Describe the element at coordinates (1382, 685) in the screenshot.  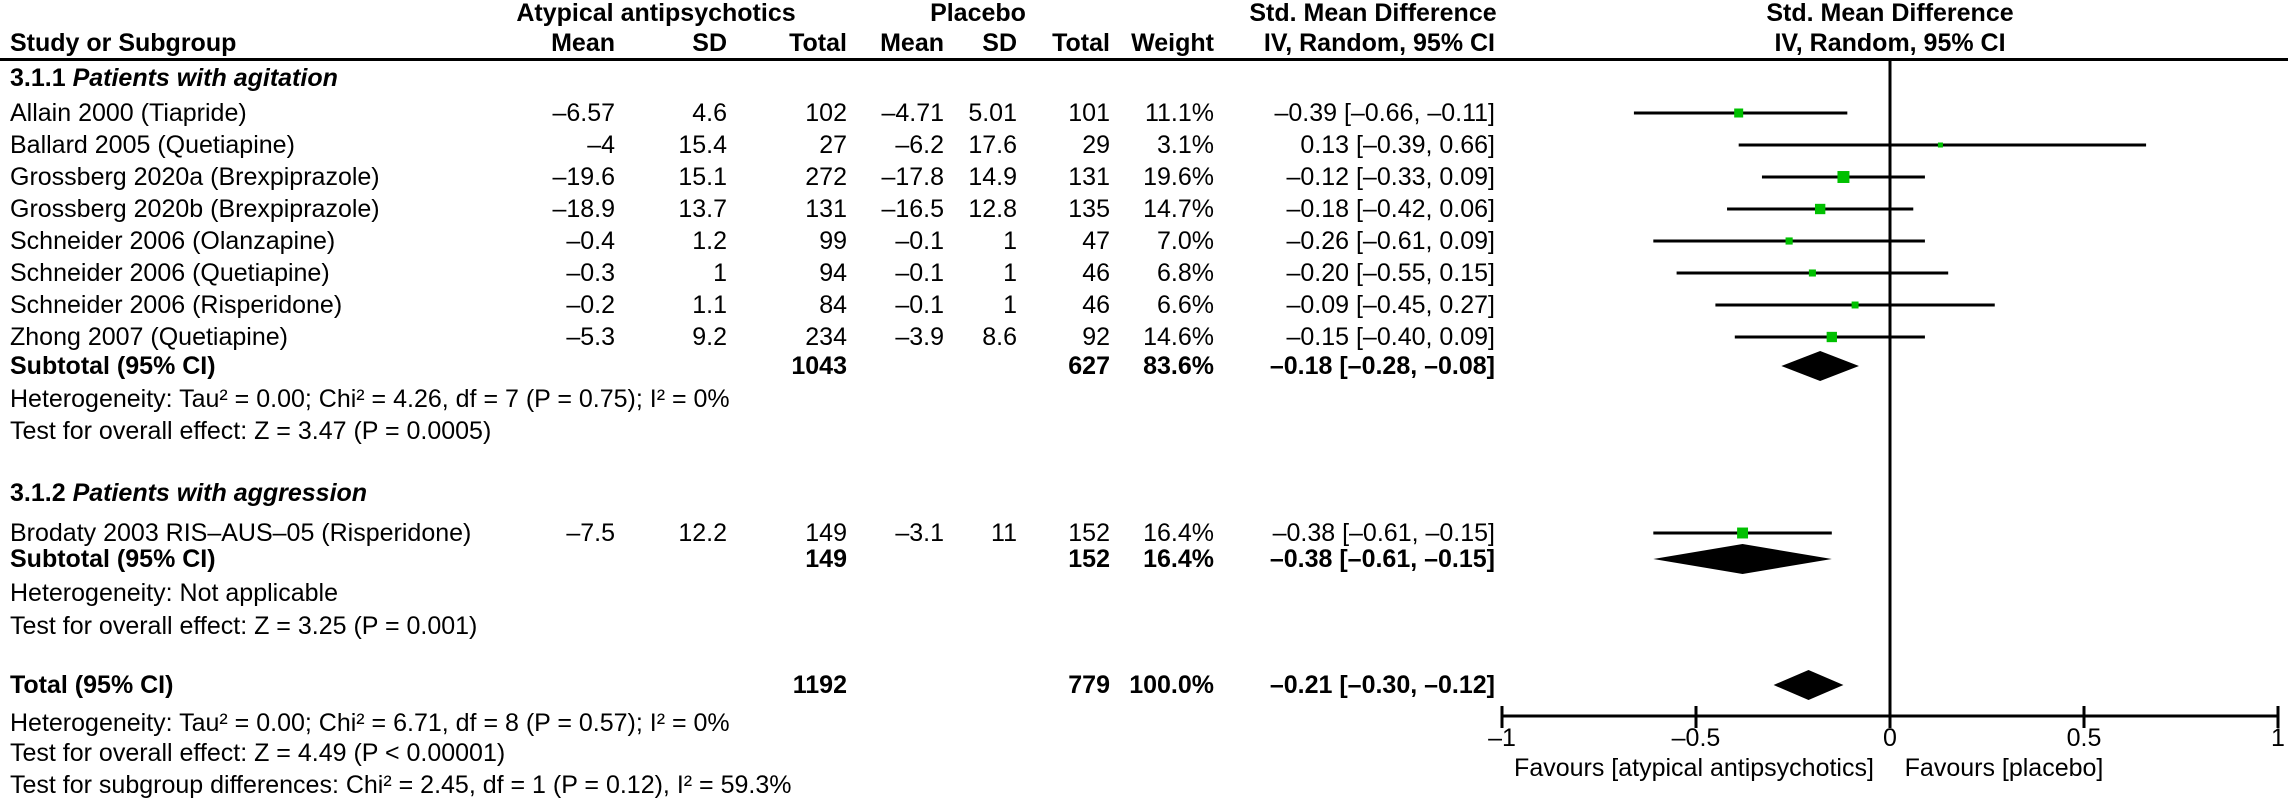
I see `smd-ci-text: –0.21 [–0.30, –0.12]` at that location.